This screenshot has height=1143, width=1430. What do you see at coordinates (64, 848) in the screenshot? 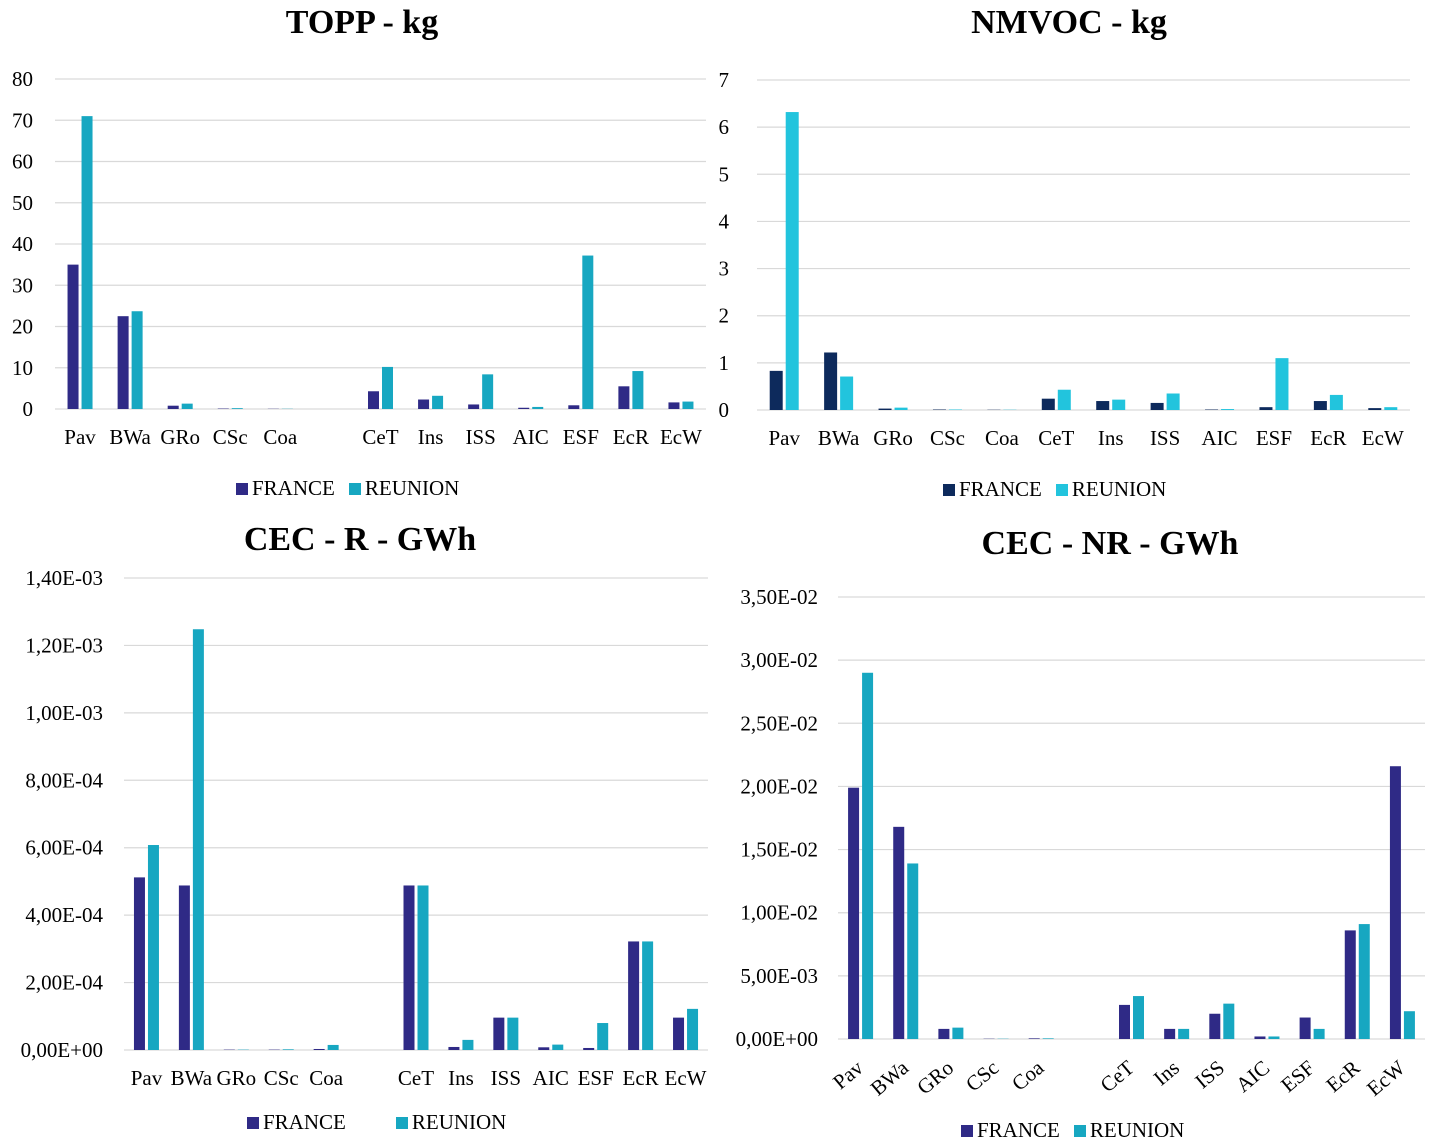
I see `y-tick-label: 6,00E-04` at bounding box center [64, 848].